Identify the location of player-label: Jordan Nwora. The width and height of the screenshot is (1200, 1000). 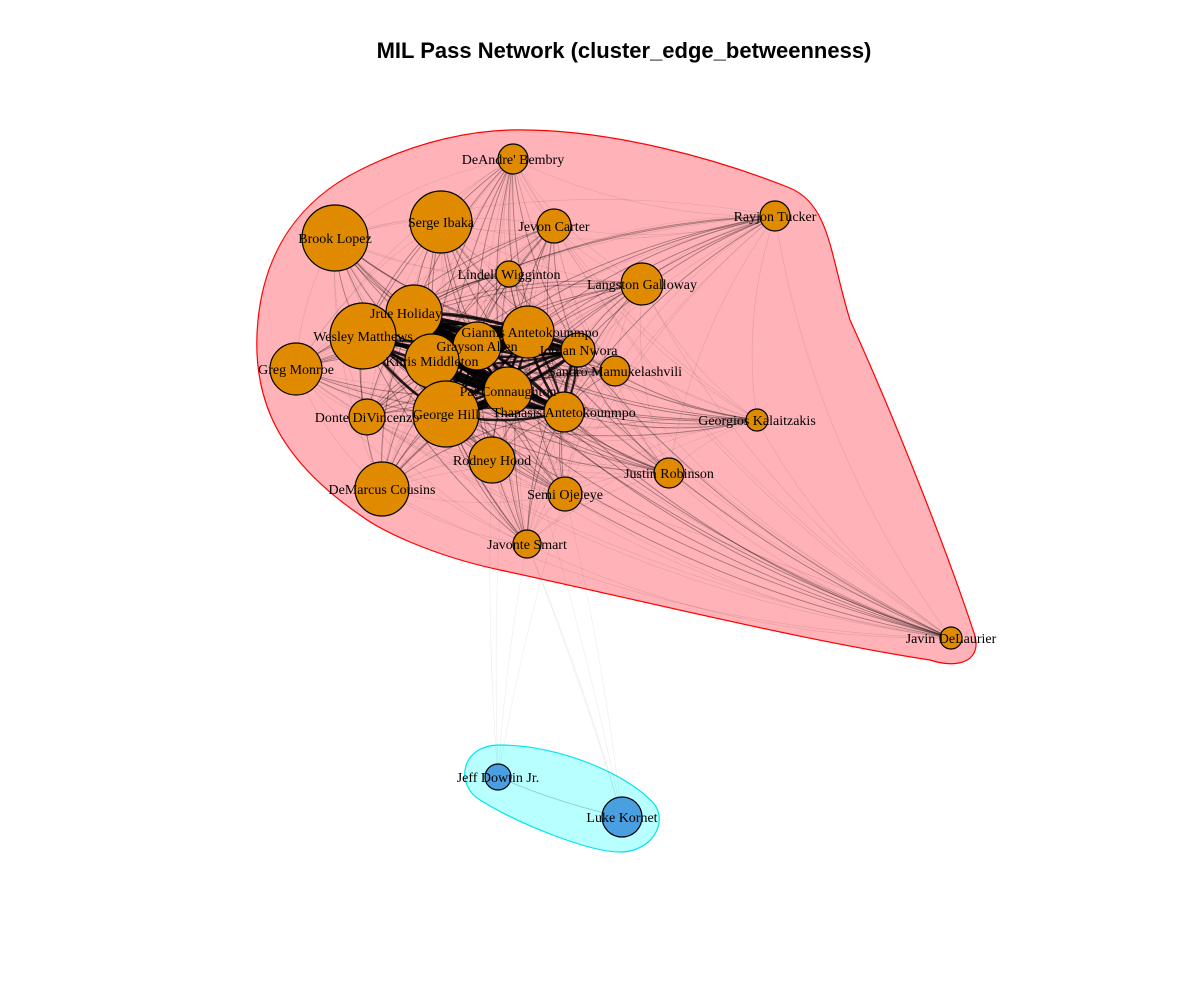
(579, 351).